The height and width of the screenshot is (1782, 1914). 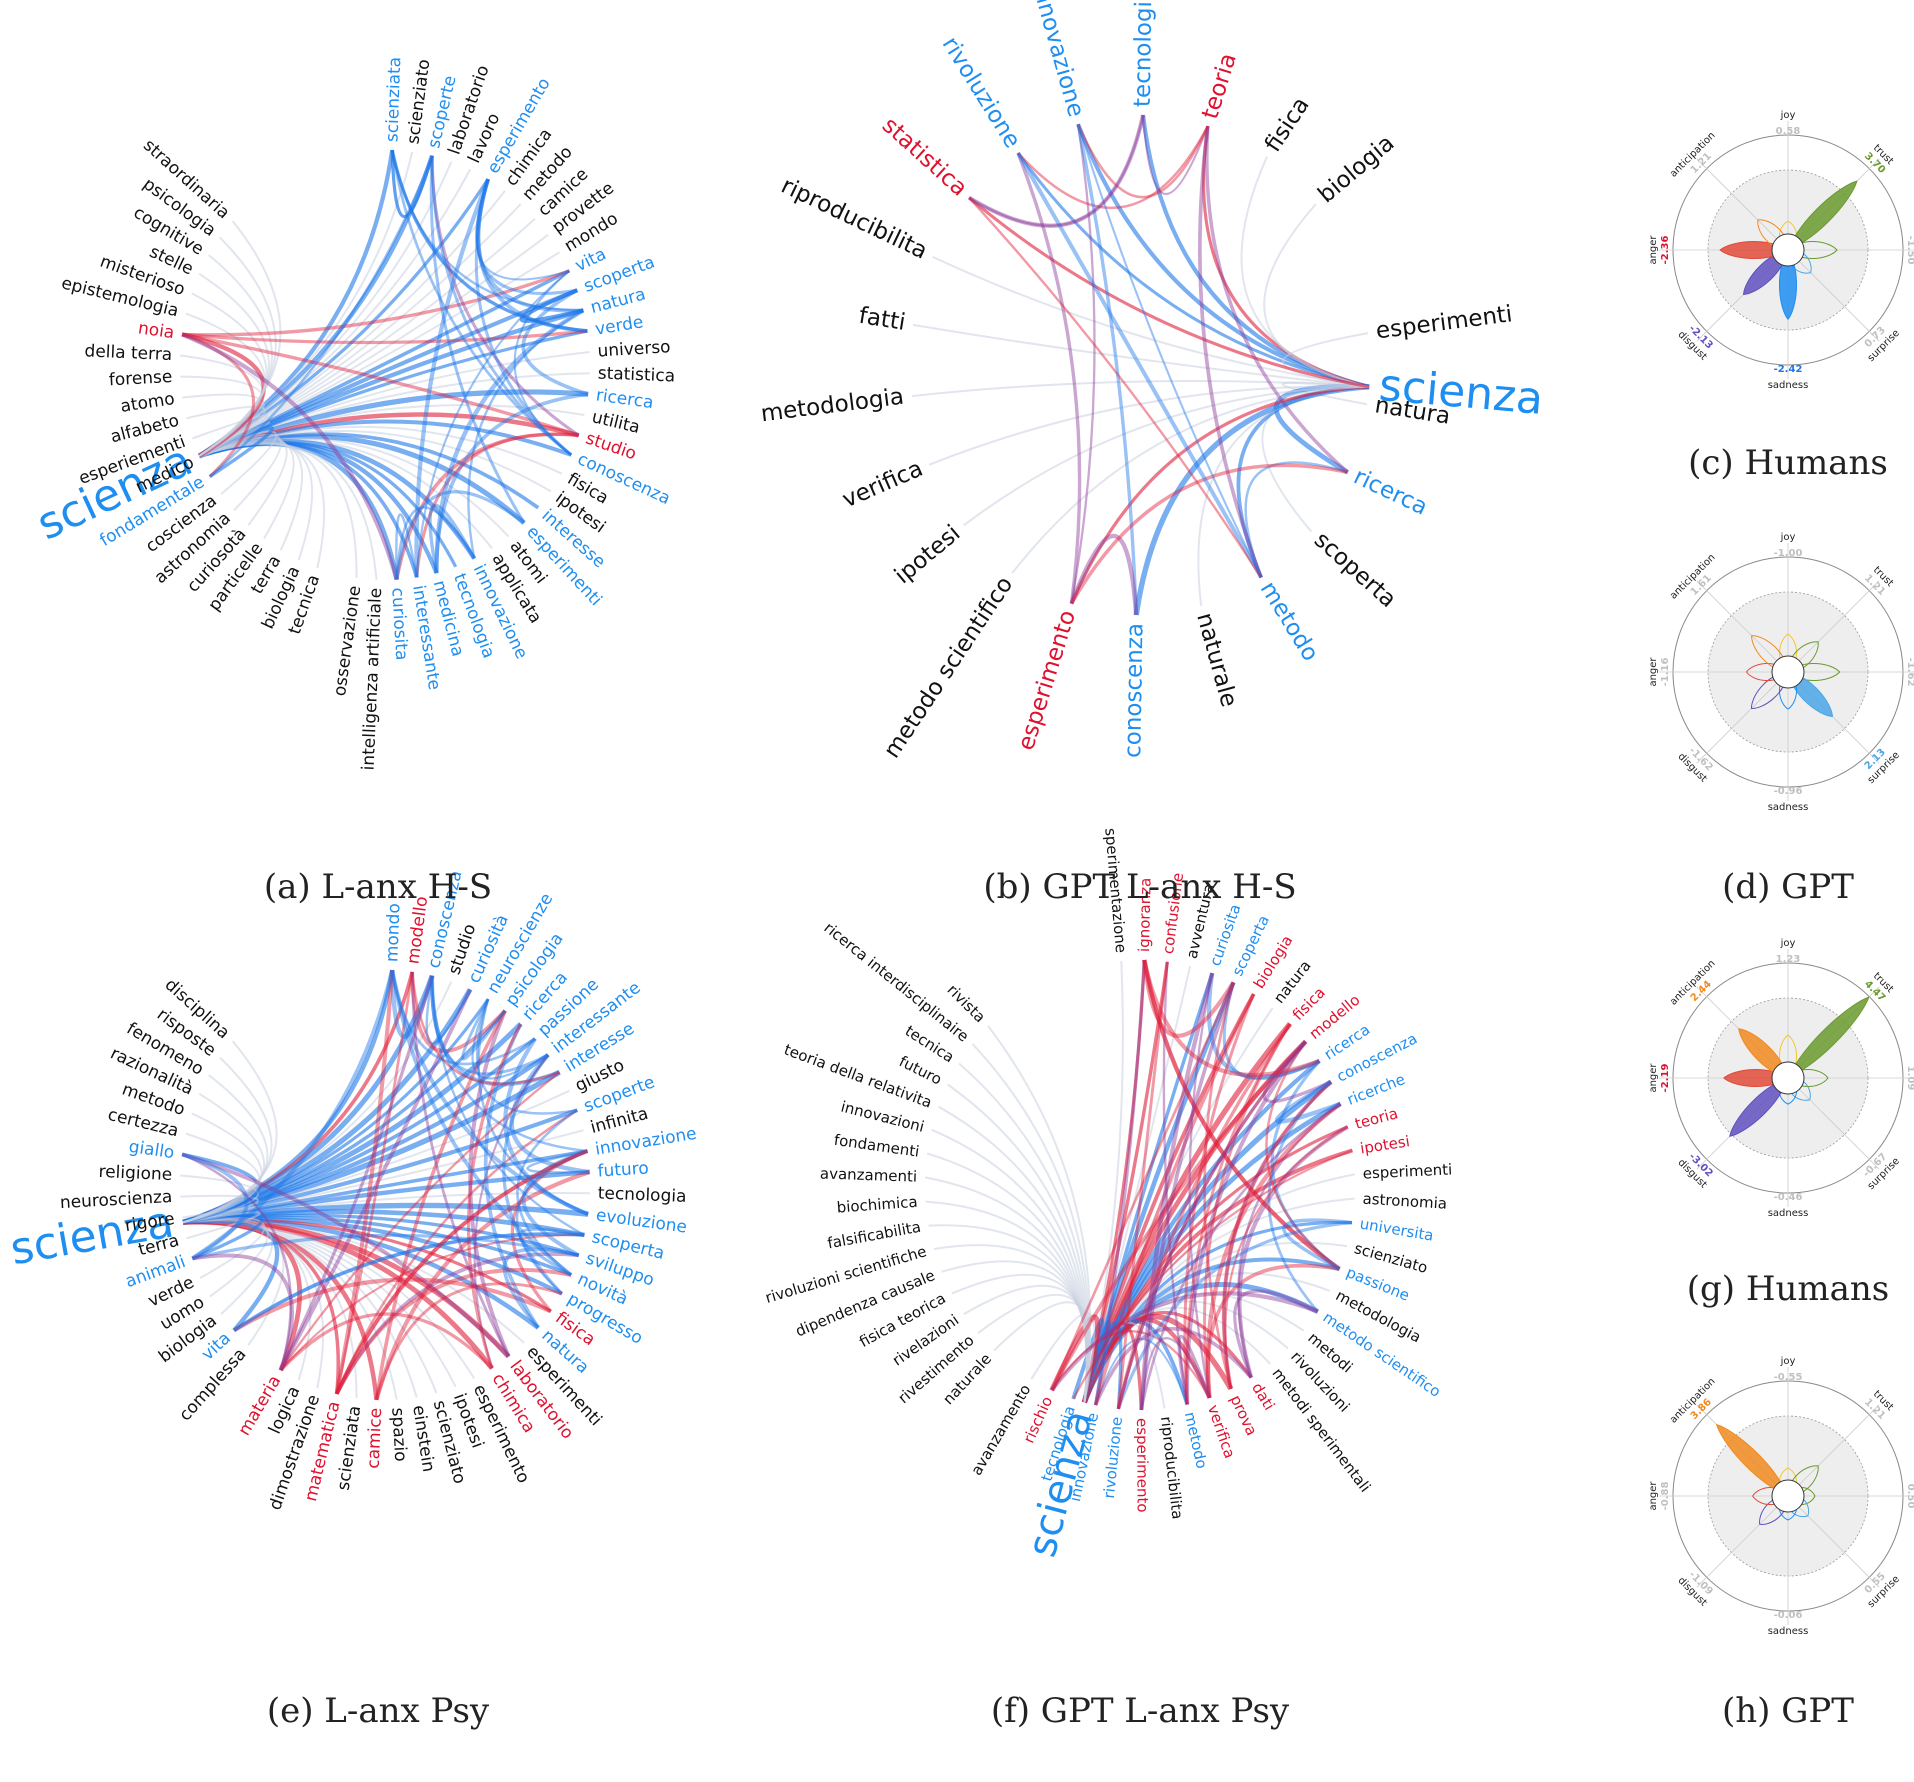 I want to click on edge-e-futuro-interessante, so click(x=549, y=1114).